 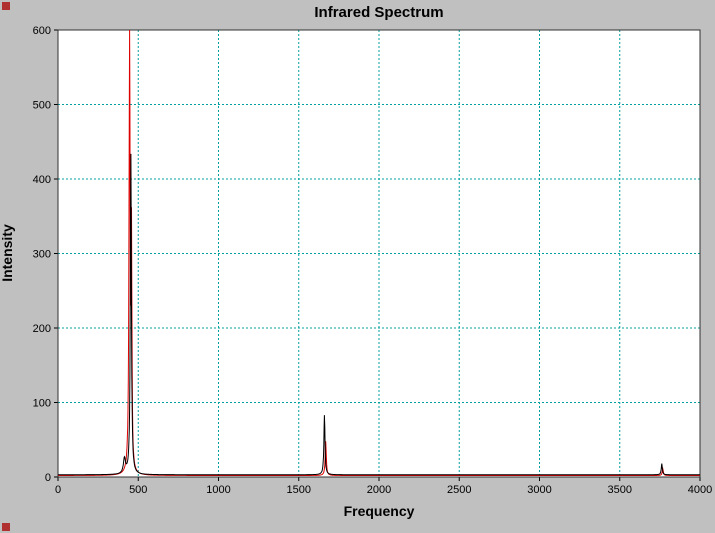 I want to click on x-tick-label: 4000, so click(x=700, y=490).